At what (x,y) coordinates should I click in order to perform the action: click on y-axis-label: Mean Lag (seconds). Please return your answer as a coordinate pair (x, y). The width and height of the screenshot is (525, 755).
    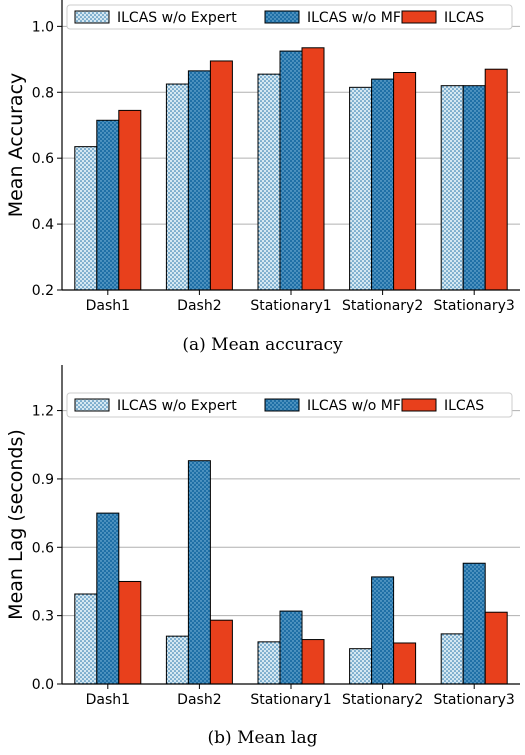
    Looking at the image, I should click on (16, 524).